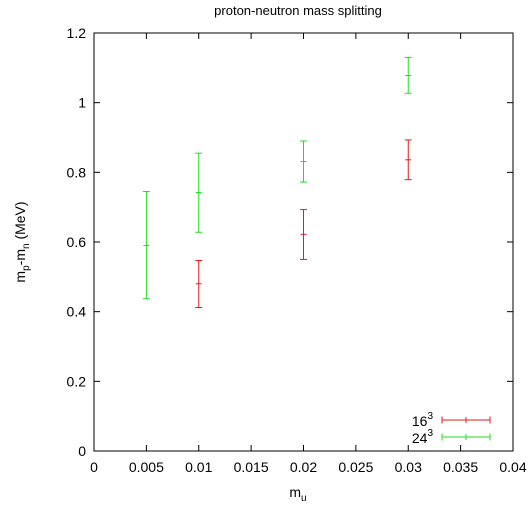 This screenshot has width=532, height=510. What do you see at coordinates (355, 467) in the screenshot?
I see `x-tick-label: 0.025` at bounding box center [355, 467].